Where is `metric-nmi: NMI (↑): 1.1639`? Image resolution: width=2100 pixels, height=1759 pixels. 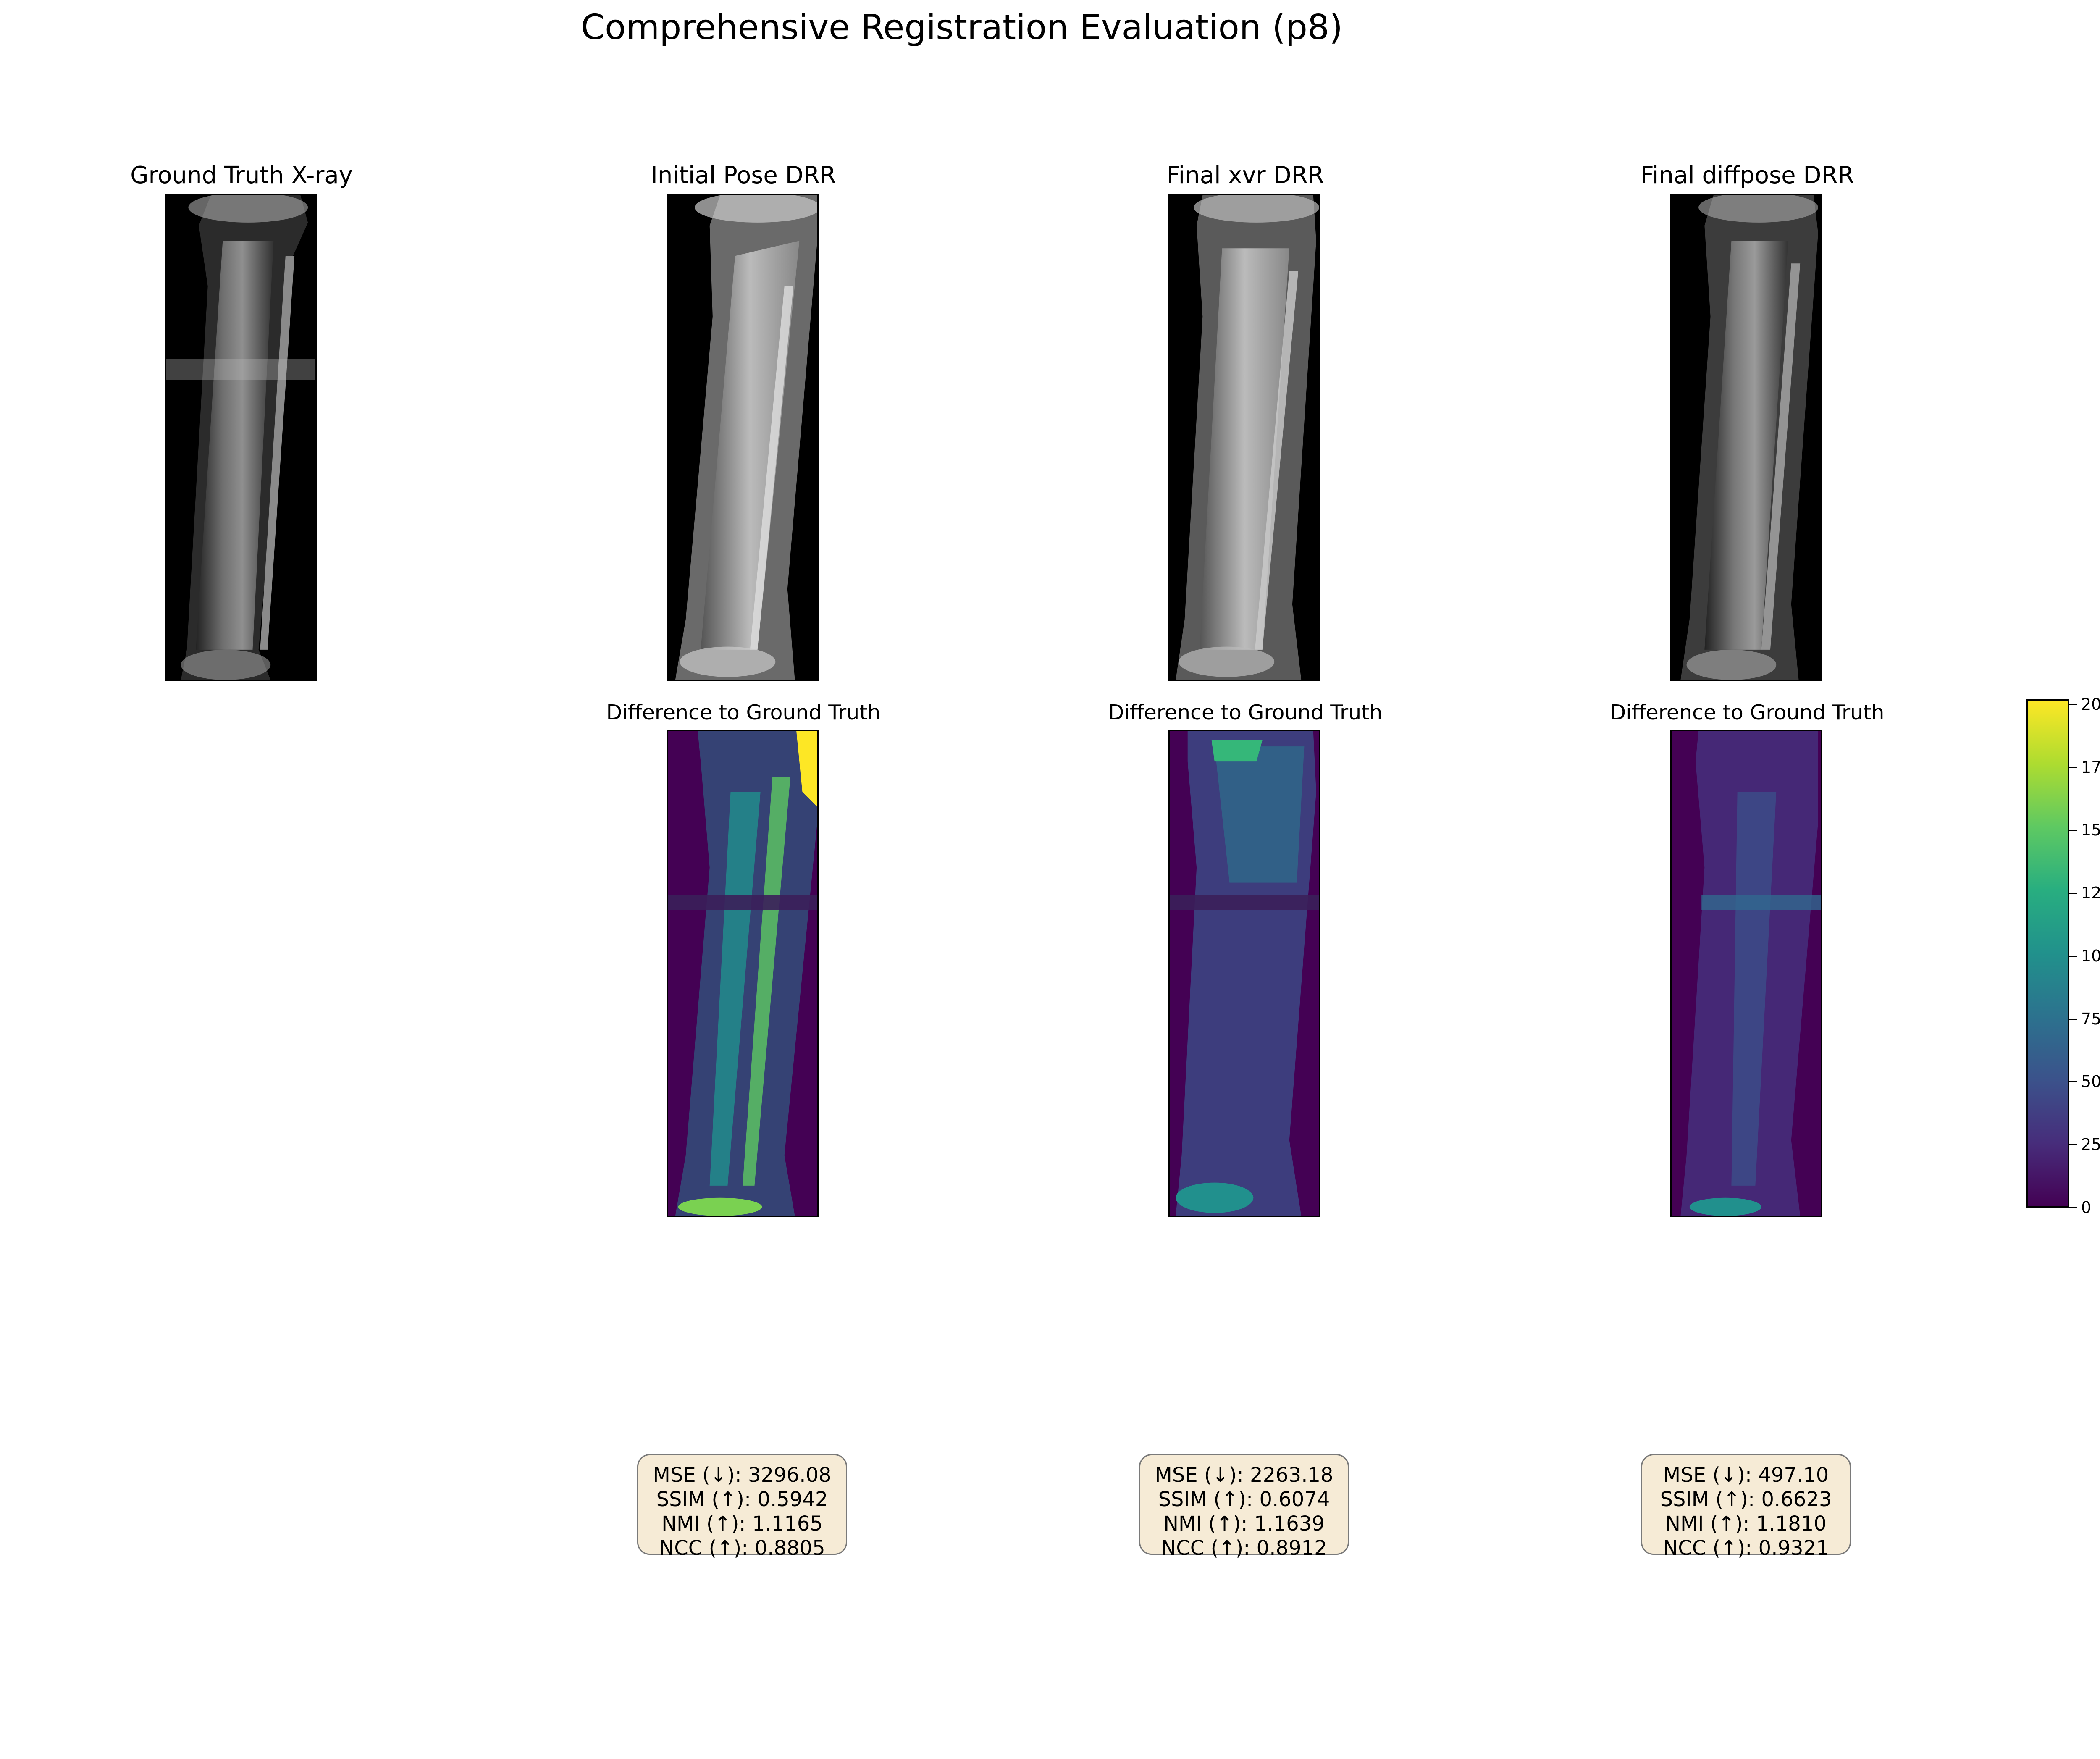
metric-nmi: NMI (↑): 1.1639 is located at coordinates (1244, 1524).